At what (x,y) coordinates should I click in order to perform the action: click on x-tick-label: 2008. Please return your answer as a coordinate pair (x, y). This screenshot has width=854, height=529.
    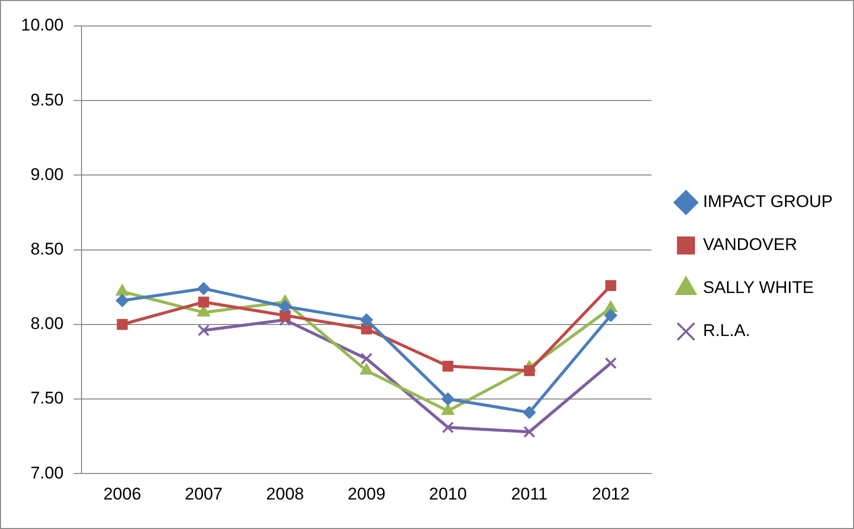
    Looking at the image, I should click on (285, 494).